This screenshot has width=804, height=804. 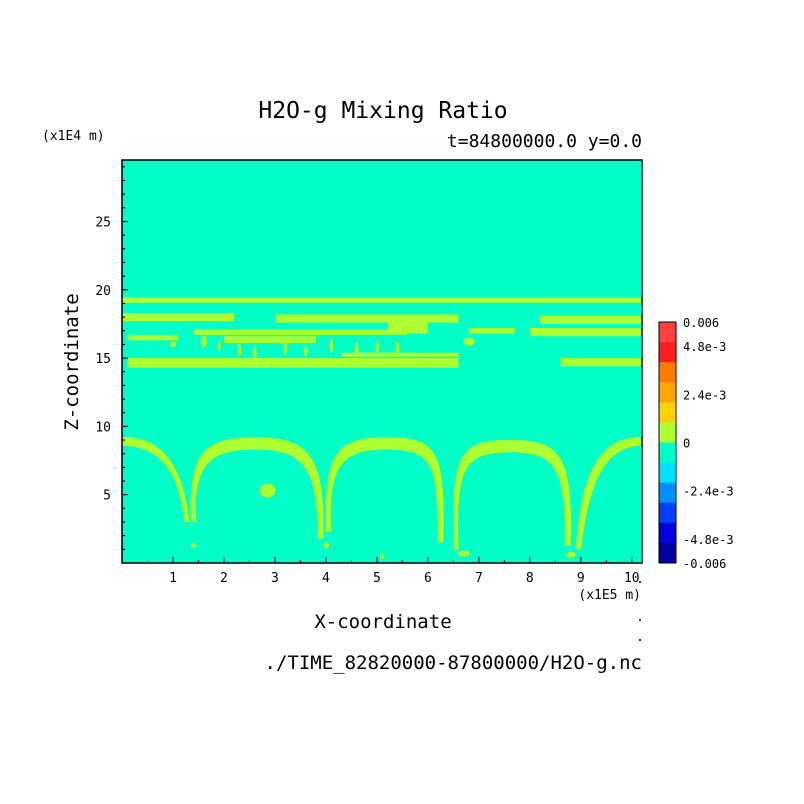 I want to click on x-tick-label: 1, so click(x=173, y=578).